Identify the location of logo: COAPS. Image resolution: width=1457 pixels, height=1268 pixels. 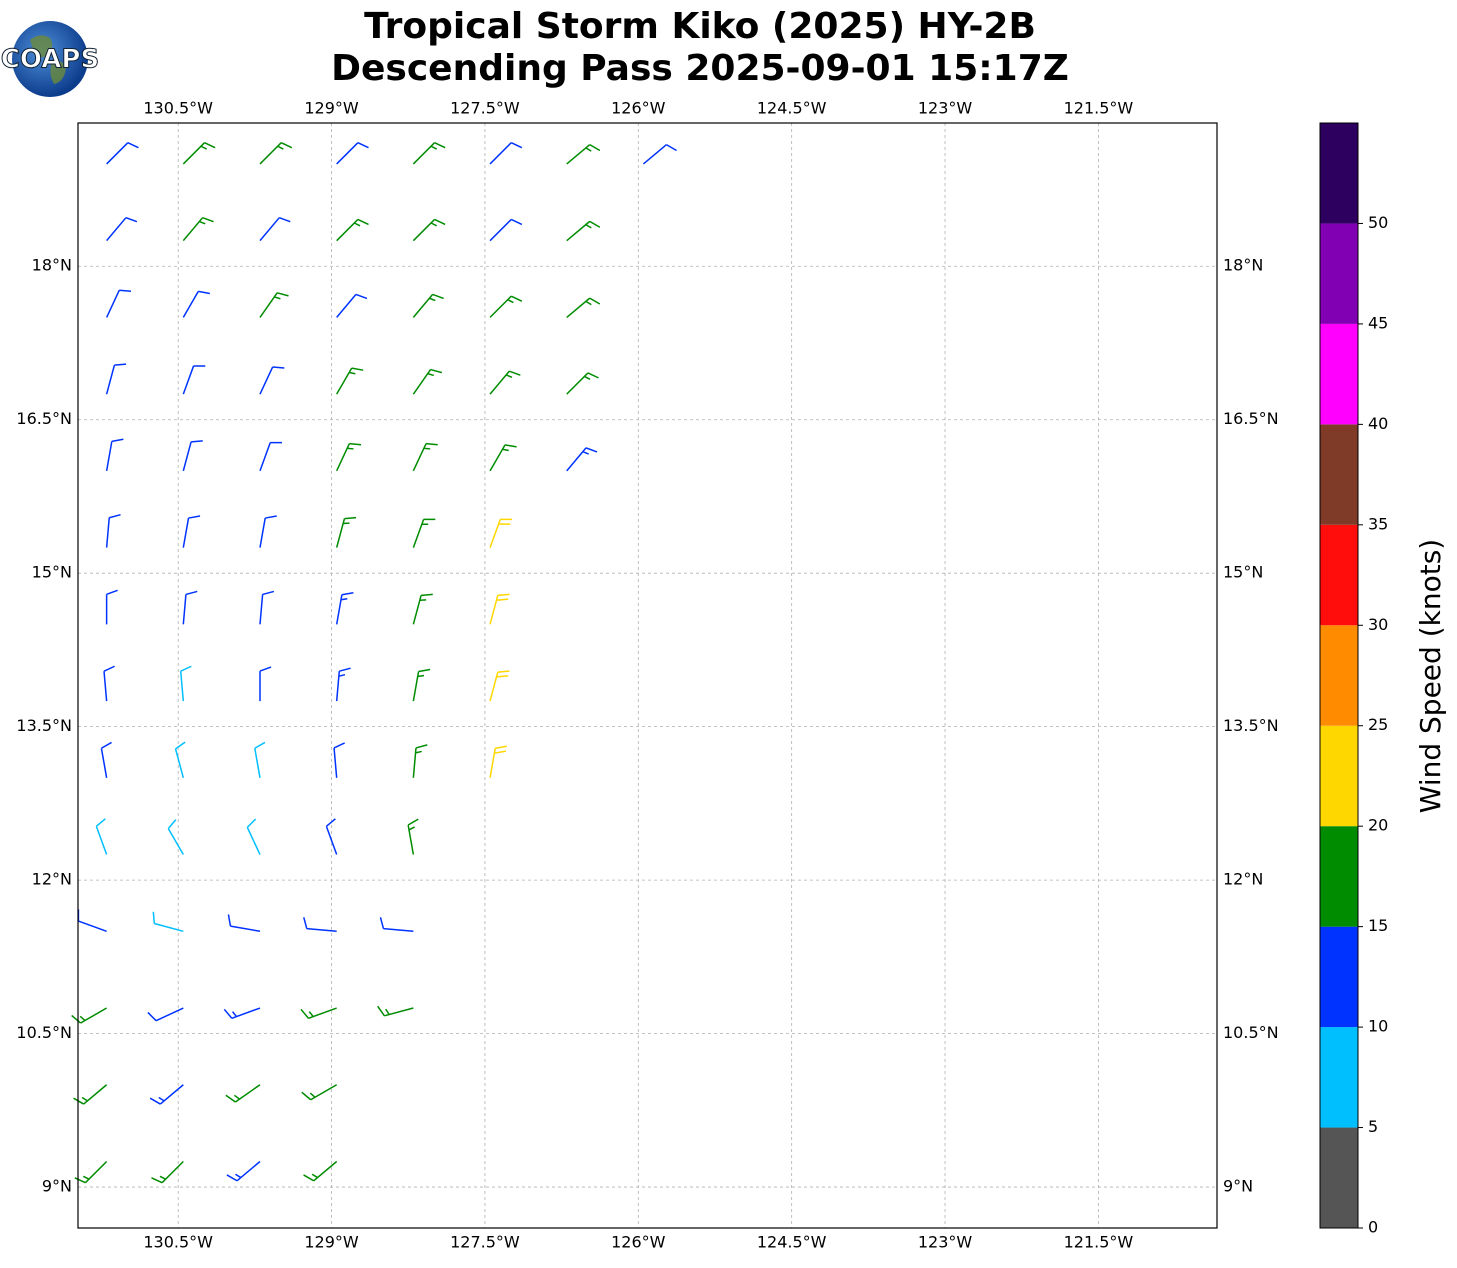
(50, 59).